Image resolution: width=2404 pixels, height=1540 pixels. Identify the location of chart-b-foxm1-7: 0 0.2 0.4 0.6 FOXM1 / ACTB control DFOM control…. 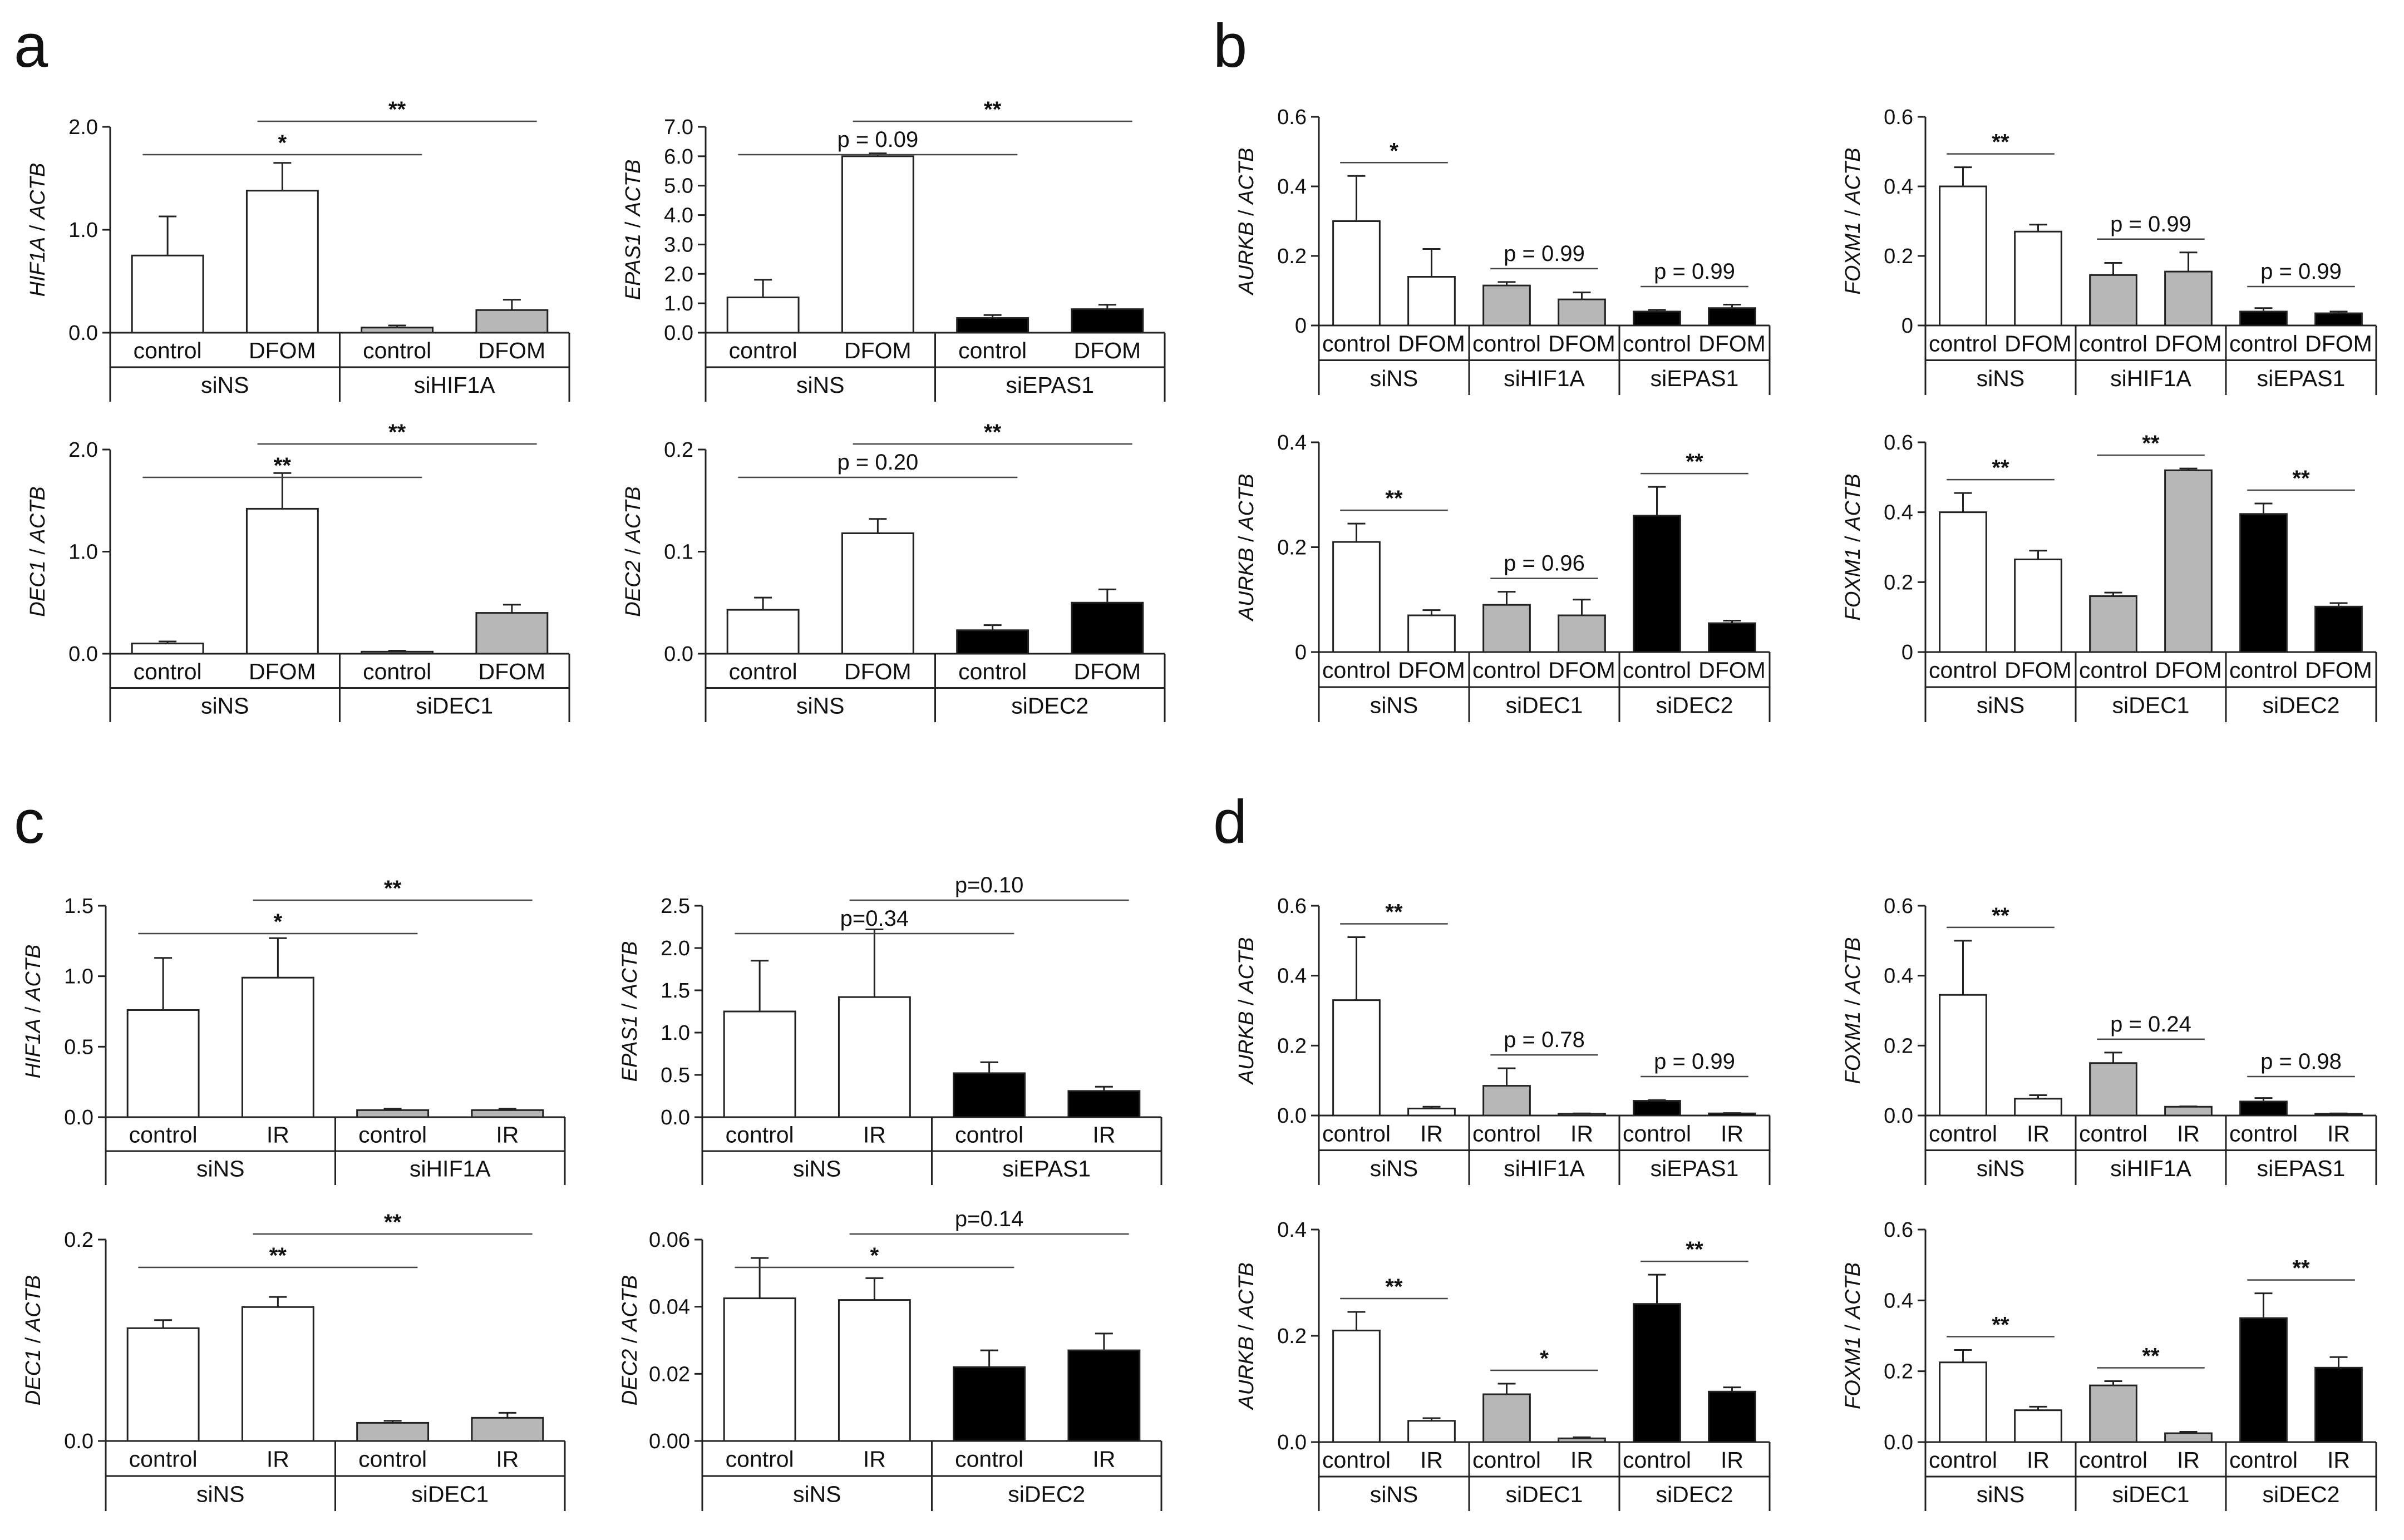
(2109, 576).